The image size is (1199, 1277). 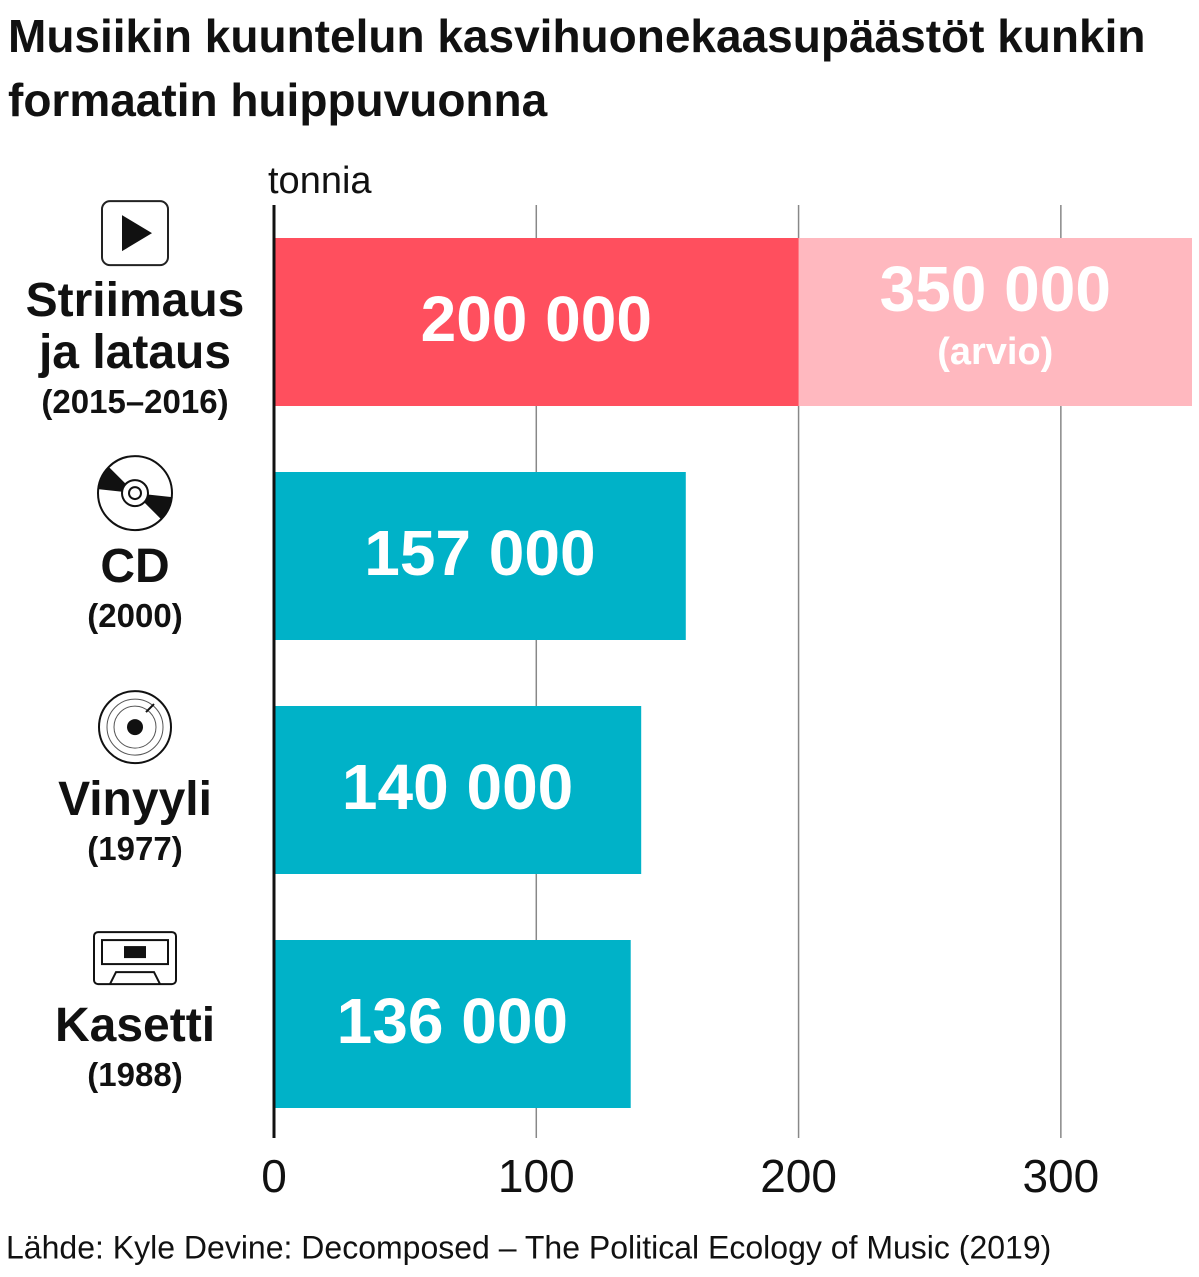 What do you see at coordinates (135, 401) in the screenshot?
I see `category-period: (2015–2016)` at bounding box center [135, 401].